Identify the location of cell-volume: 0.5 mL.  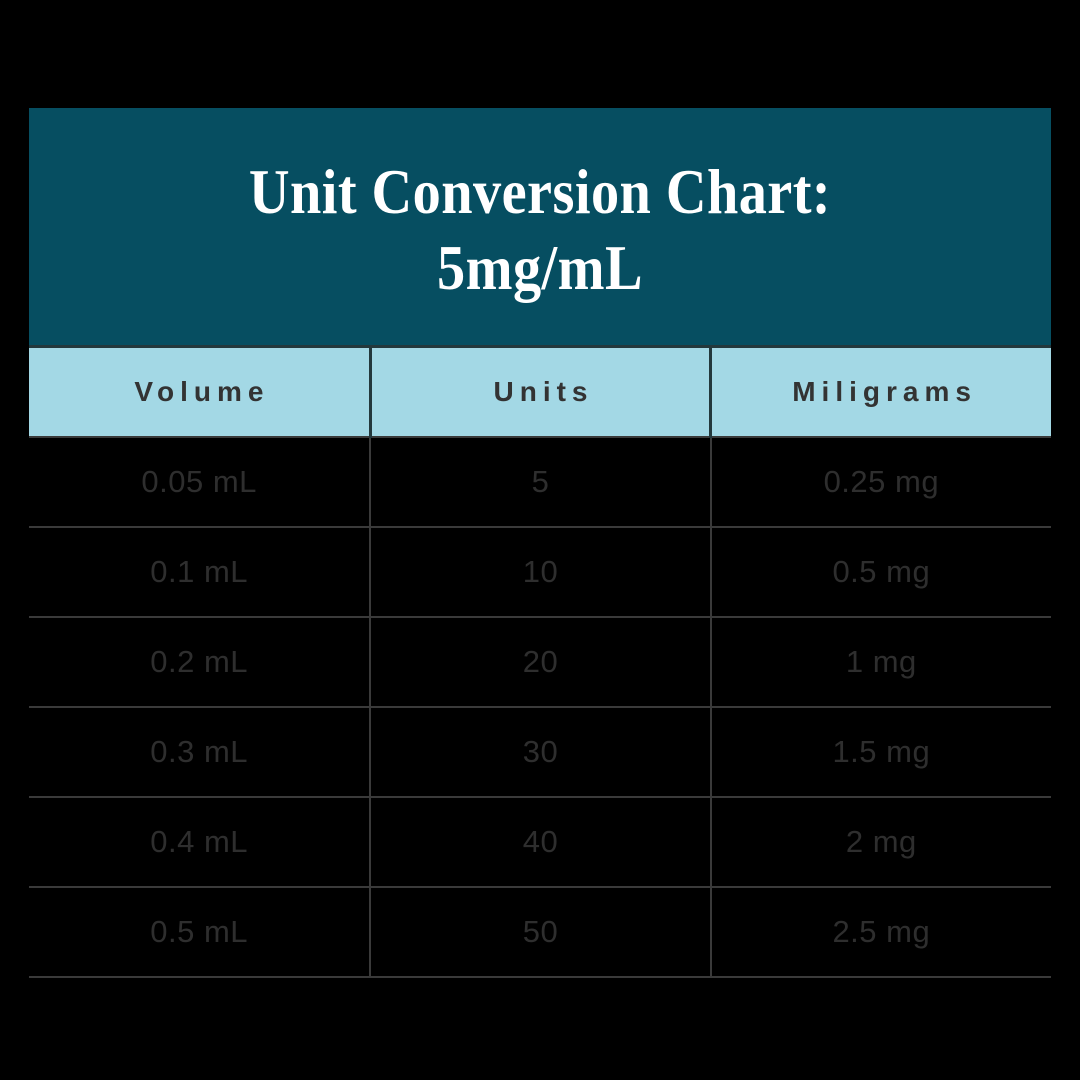
(200, 931).